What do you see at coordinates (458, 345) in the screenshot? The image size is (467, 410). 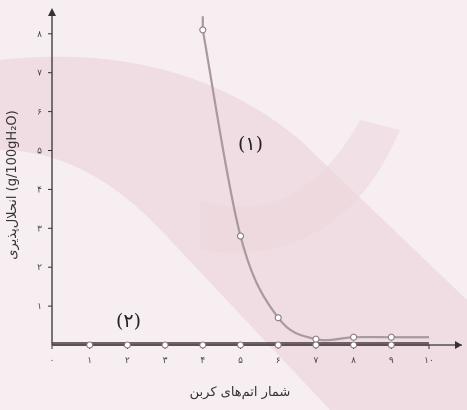 I see `x-axis-arrow` at bounding box center [458, 345].